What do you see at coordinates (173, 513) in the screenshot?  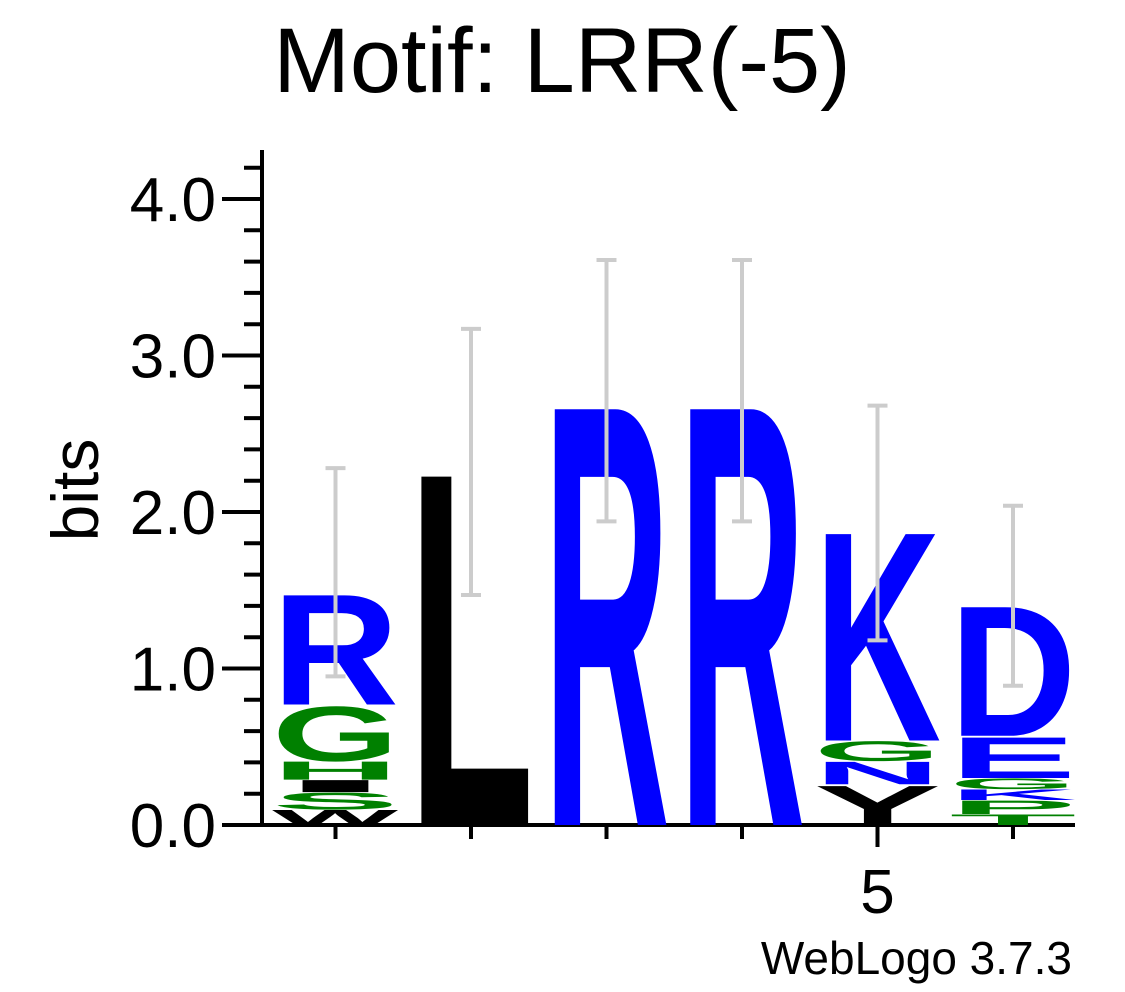 I see `y-tick-label: 2.0` at bounding box center [173, 513].